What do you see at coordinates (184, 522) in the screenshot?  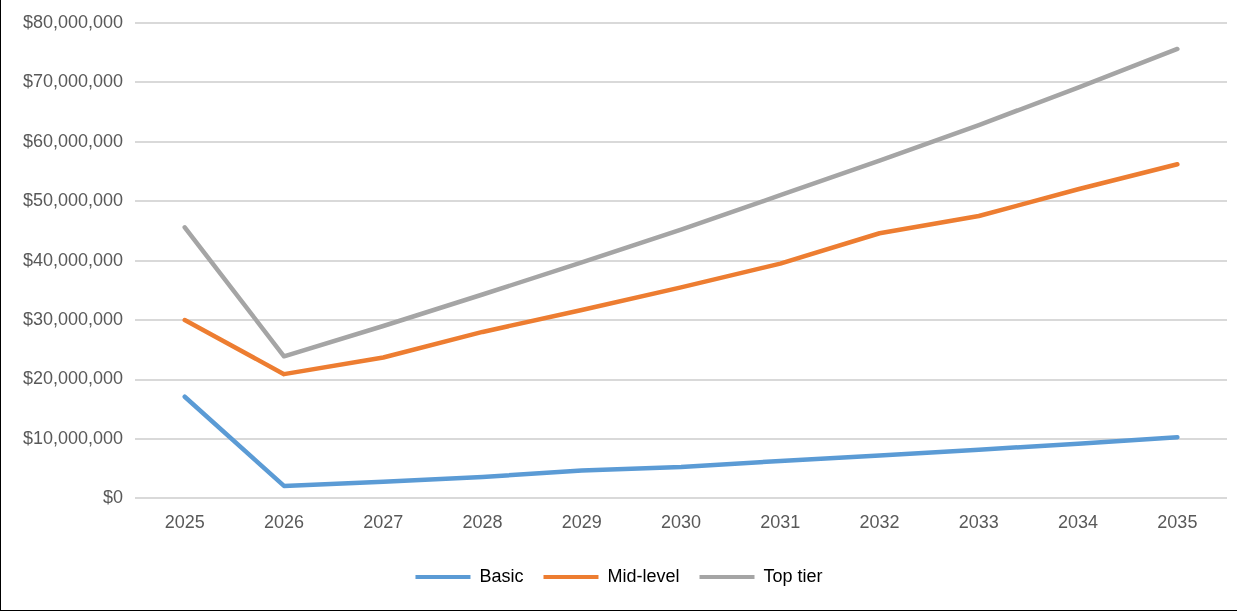 I see `x-tick-label: 2025` at bounding box center [184, 522].